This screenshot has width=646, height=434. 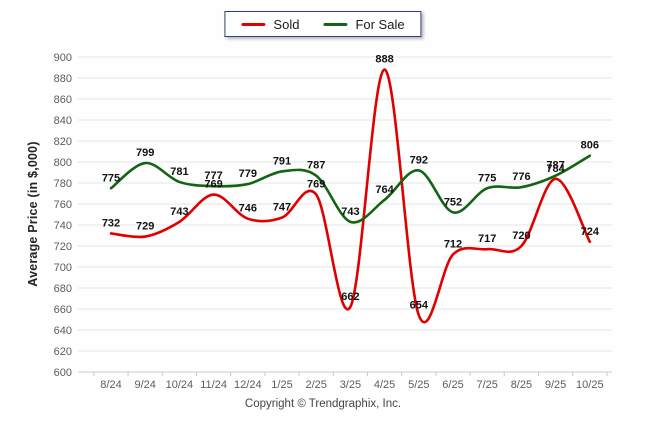 What do you see at coordinates (63, 331) in the screenshot?
I see `y-tick-label: 640` at bounding box center [63, 331].